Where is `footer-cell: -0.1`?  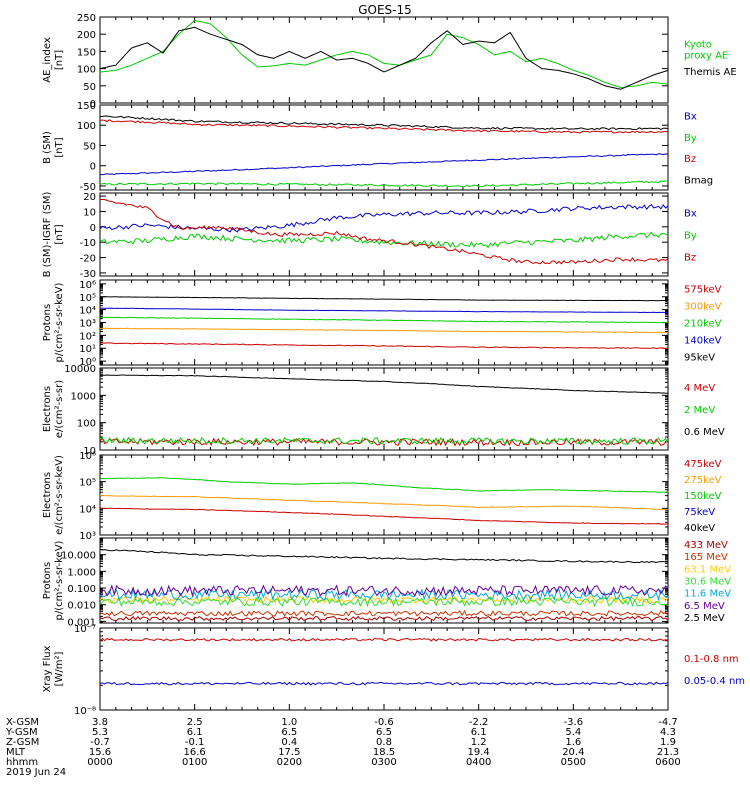
footer-cell: -0.1 is located at coordinates (195, 742).